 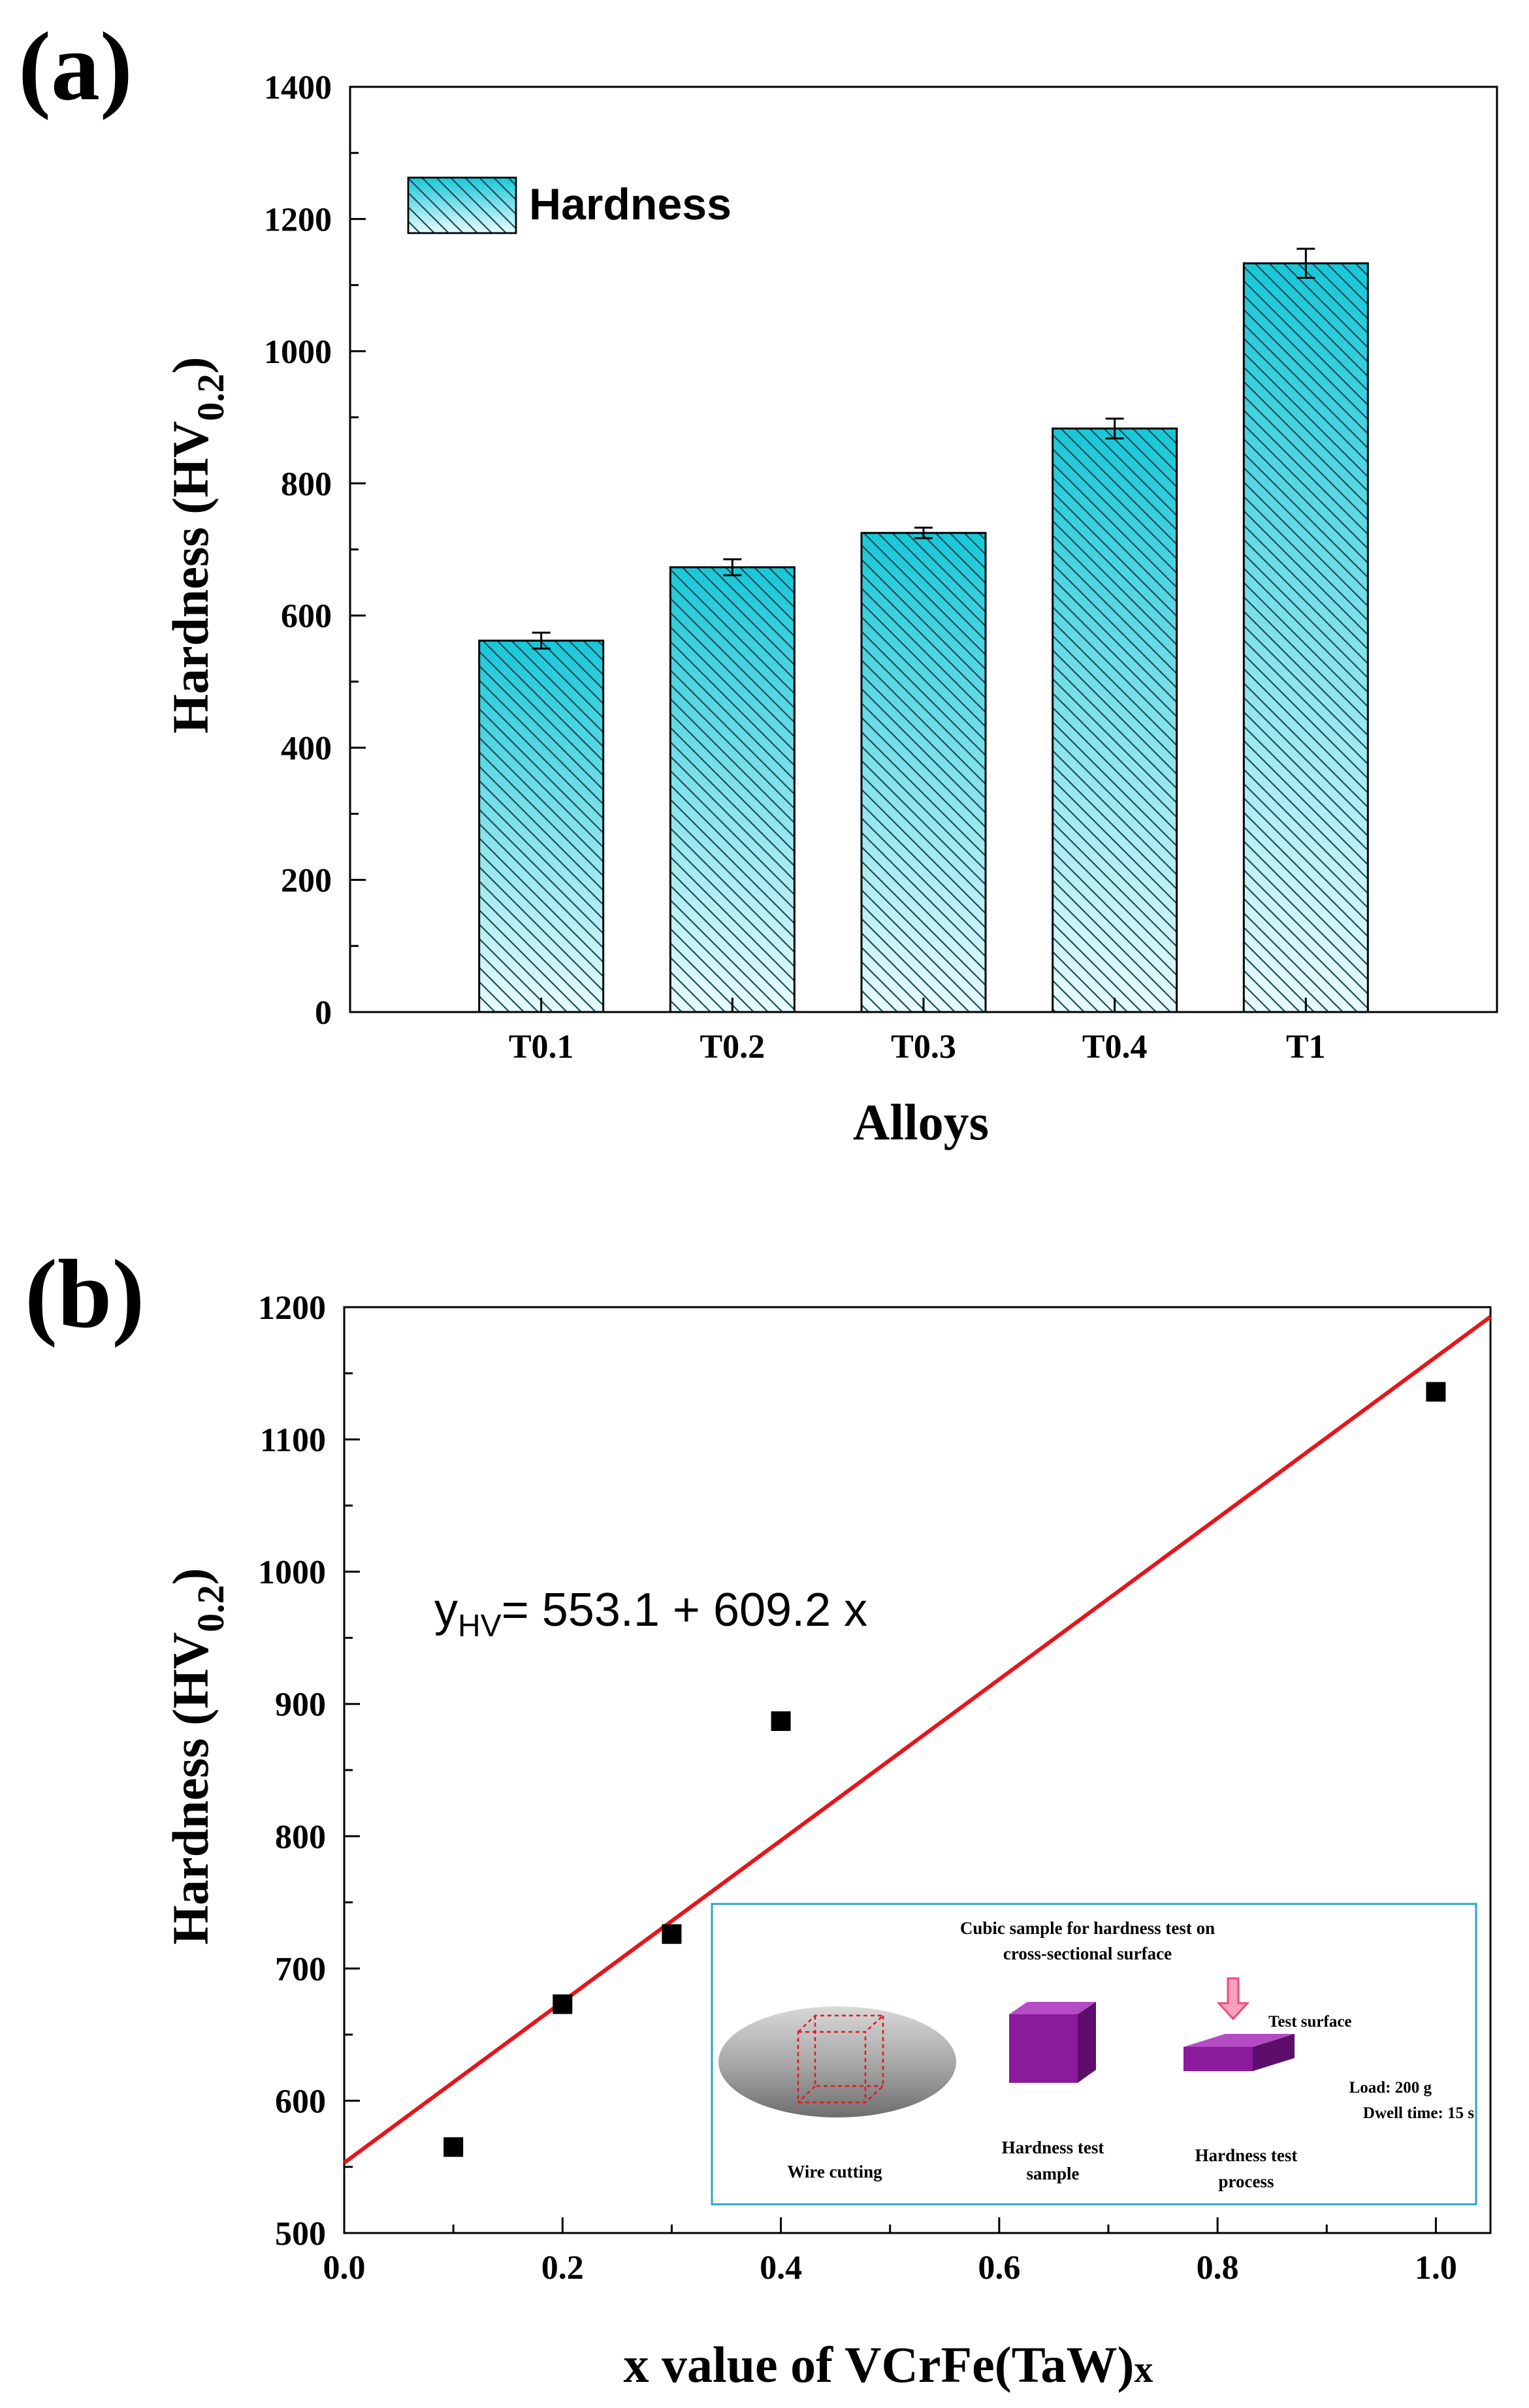 I want to click on panel-a-y-axis-title: Hardness (HV0.2), so click(x=197, y=544).